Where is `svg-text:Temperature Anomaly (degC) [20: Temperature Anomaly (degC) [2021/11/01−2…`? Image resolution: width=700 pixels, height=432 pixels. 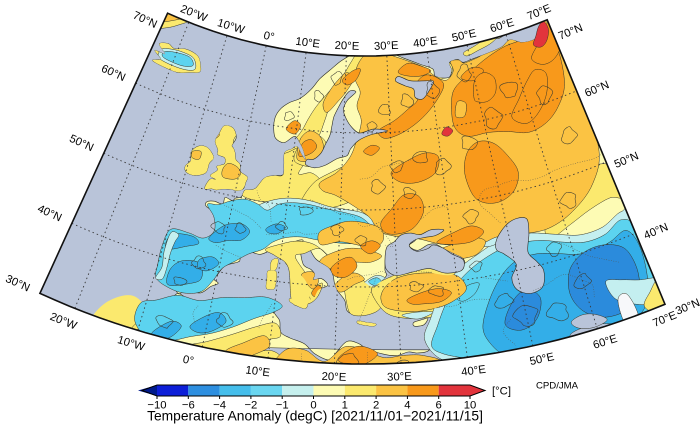 svg-text:Temperature Anomaly (degC) [20: Temperature Anomaly (degC) [2021/11/01−2… is located at coordinates (315, 415).